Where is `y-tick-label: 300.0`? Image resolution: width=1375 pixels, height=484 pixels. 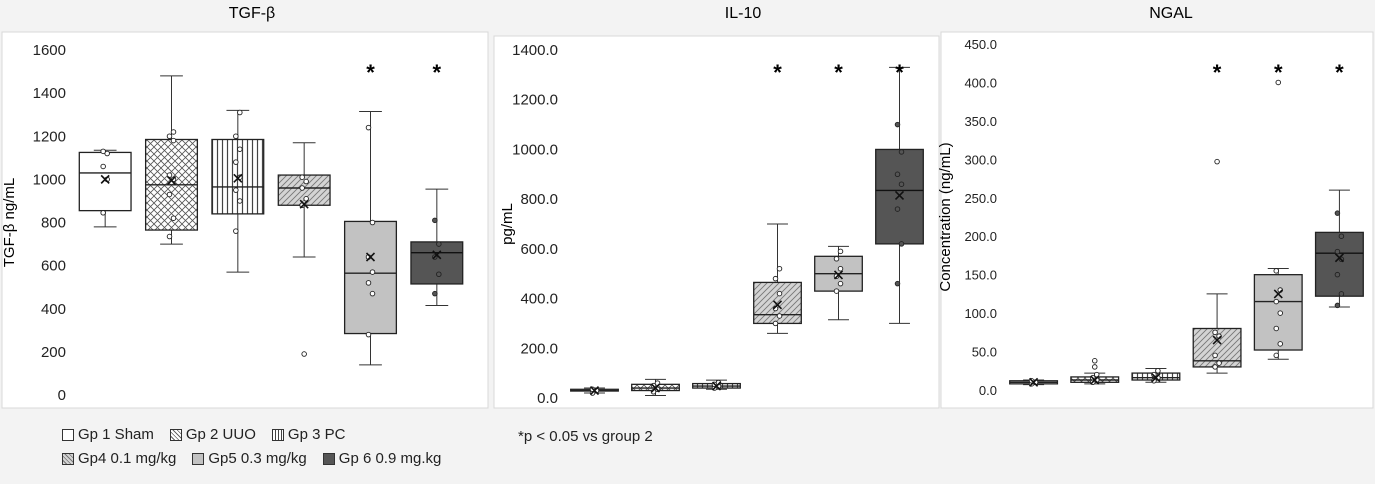 y-tick-label: 300.0 is located at coordinates (980, 159).